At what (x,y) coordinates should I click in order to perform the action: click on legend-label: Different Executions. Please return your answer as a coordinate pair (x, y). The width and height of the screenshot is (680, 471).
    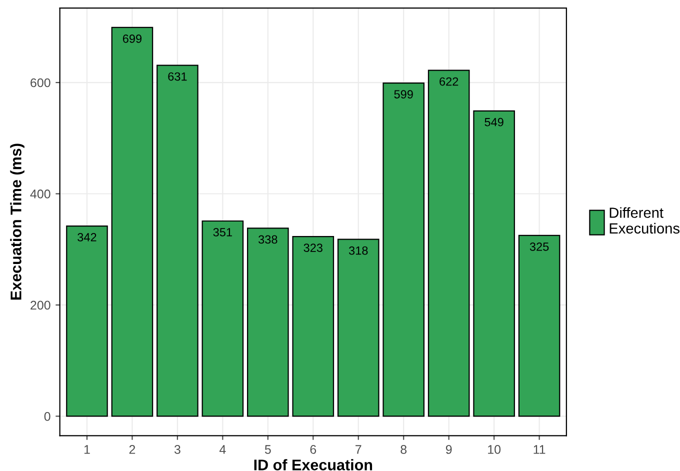
    Looking at the image, I should click on (645, 220).